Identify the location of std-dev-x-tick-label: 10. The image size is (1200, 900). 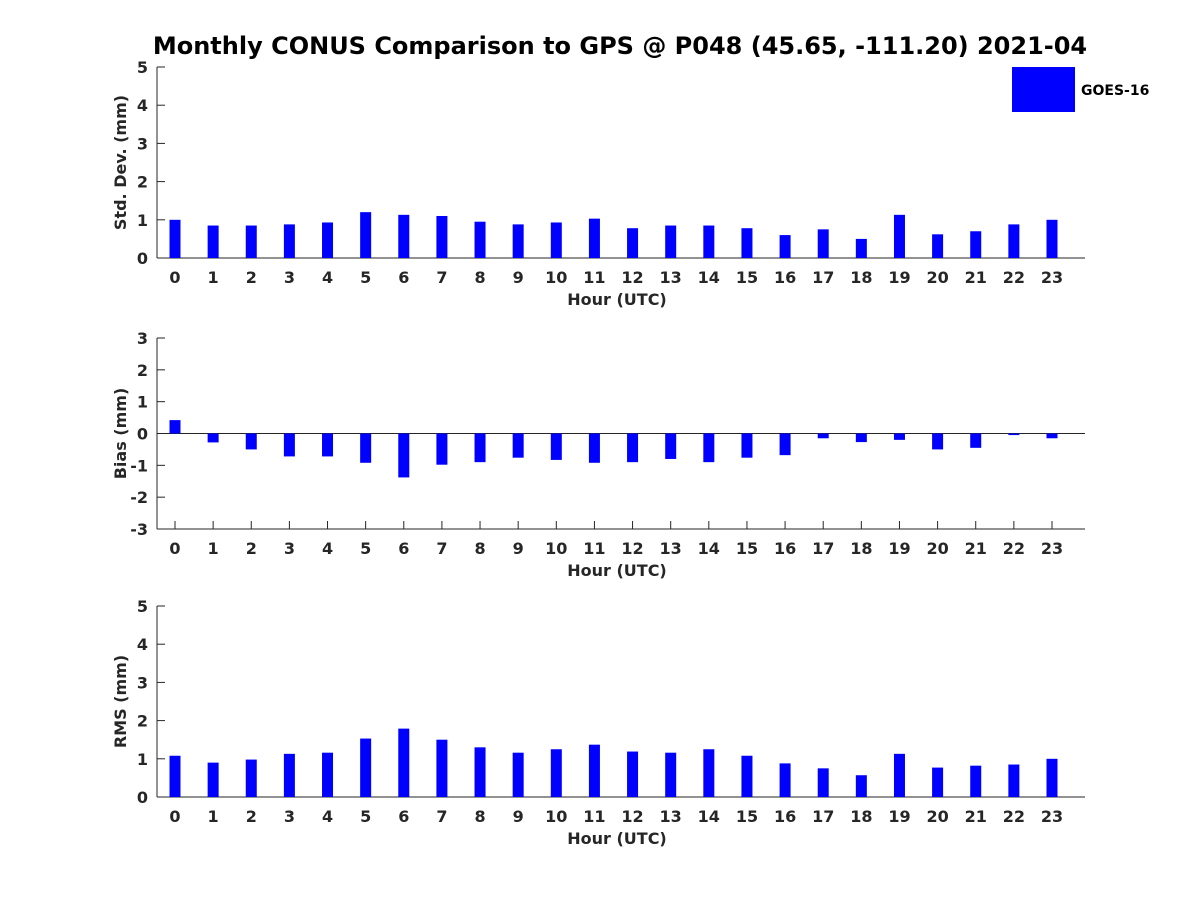
(556, 277).